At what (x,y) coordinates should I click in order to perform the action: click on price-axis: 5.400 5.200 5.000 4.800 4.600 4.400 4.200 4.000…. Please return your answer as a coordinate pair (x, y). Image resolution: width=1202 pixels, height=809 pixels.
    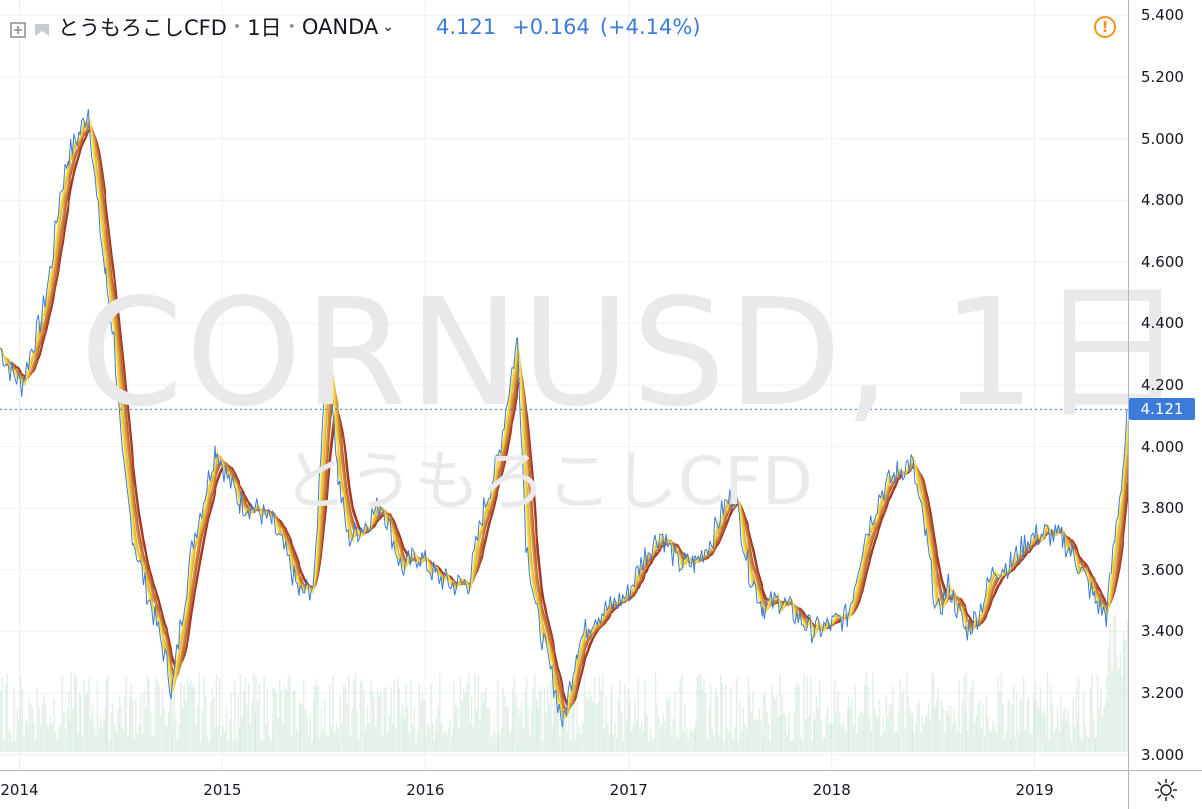
    Looking at the image, I should click on (1165, 385).